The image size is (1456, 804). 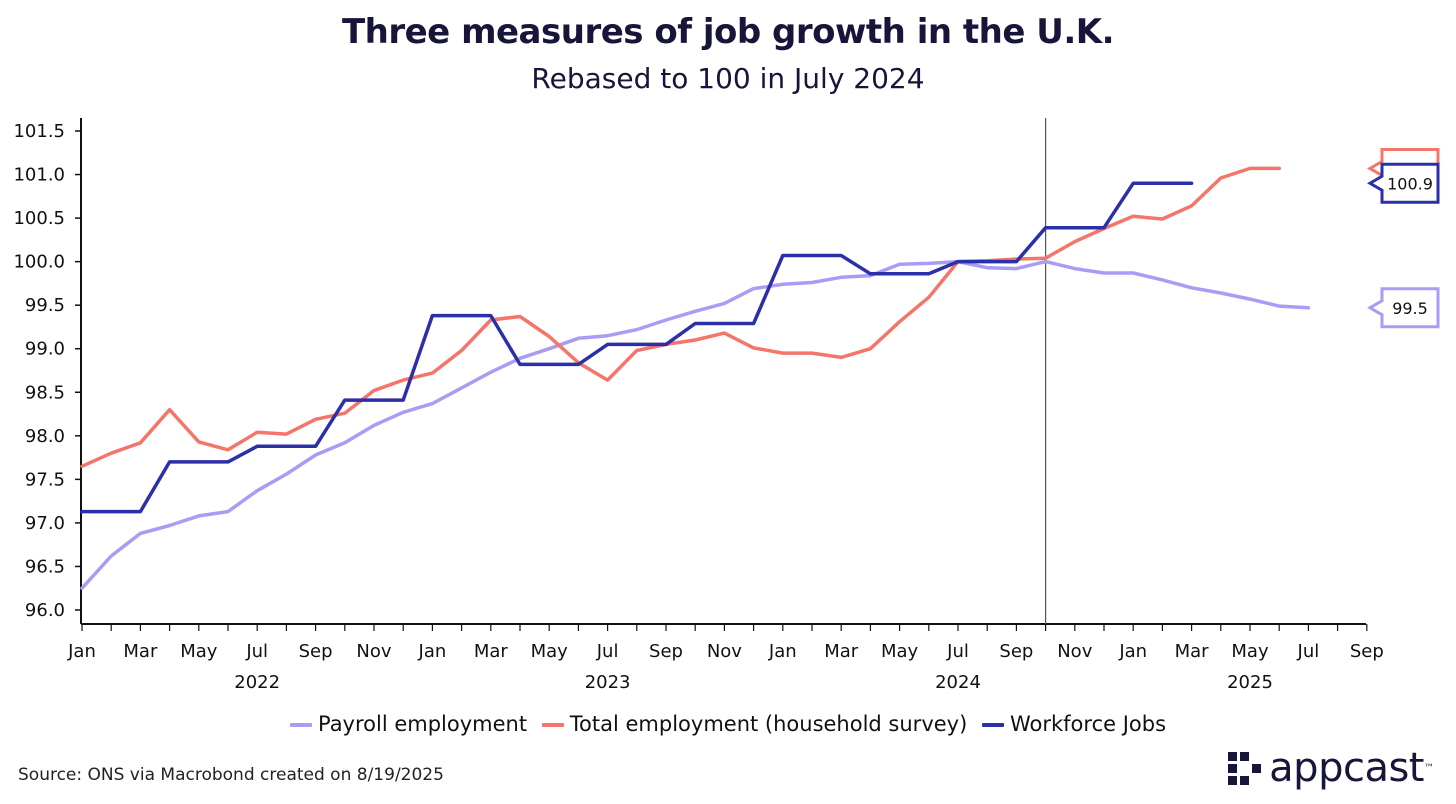 I want to click on y-tick-label: 99.0, so click(x=45, y=349).